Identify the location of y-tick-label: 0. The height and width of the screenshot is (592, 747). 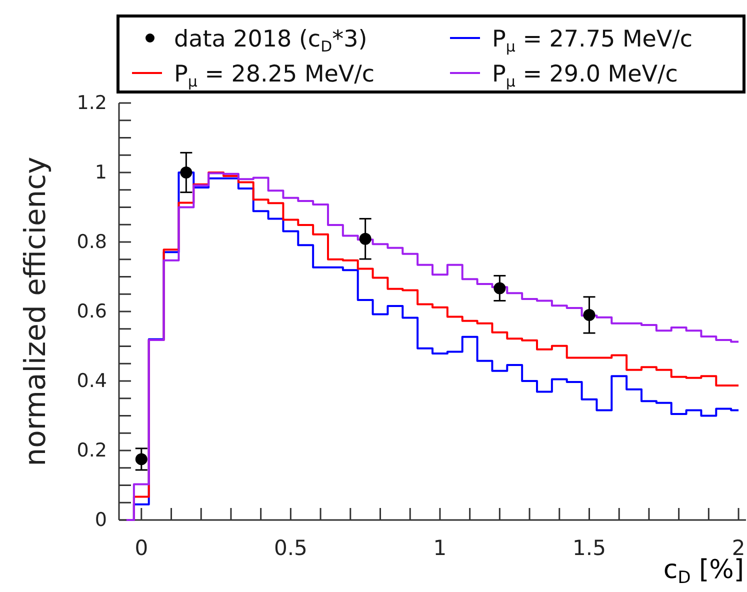
(100, 520).